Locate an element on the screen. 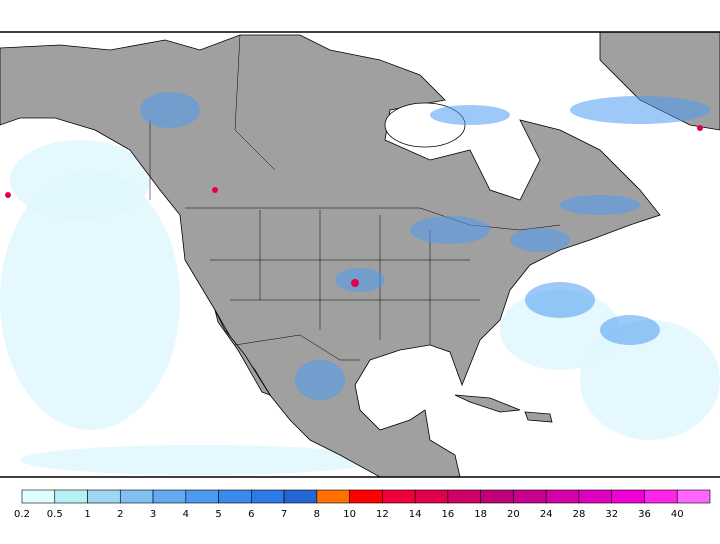 Image resolution: width=720 pixels, height=544 pixels. legend-label: 6 is located at coordinates (251, 514).